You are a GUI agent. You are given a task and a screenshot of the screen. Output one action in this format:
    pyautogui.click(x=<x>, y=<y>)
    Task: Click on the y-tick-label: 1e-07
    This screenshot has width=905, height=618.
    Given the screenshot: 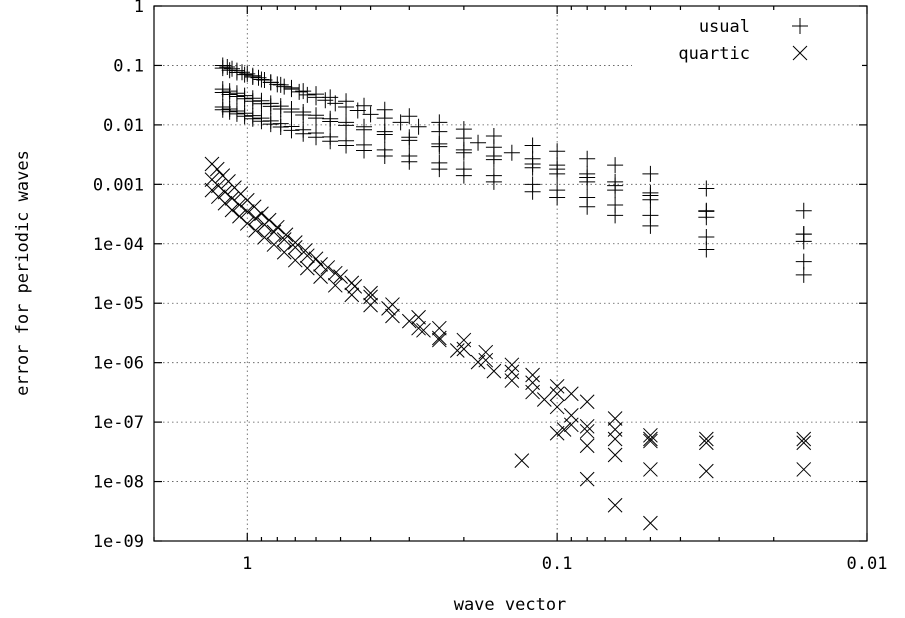 What is the action you would take?
    pyautogui.click(x=118, y=423)
    